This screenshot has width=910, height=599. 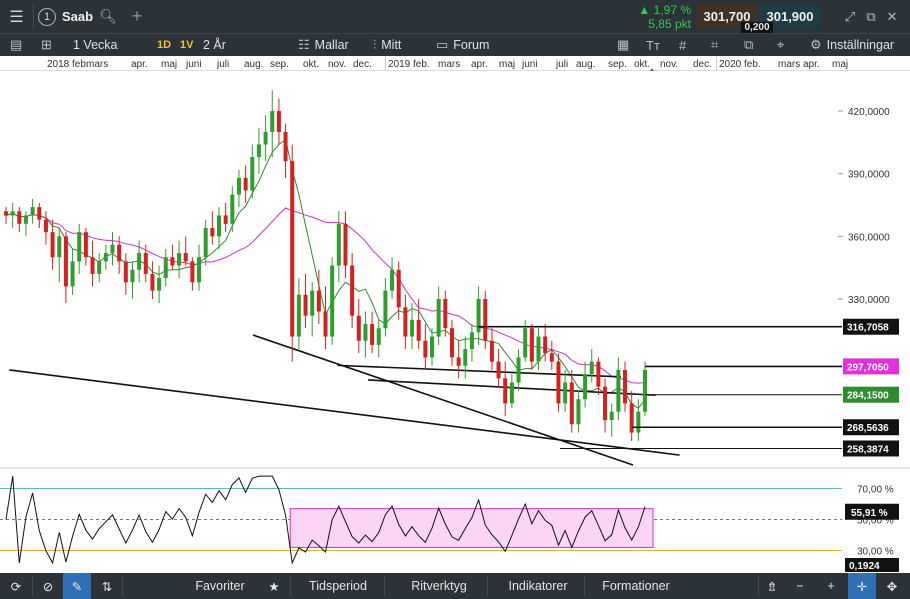 I want to click on range-label: 2 År, so click(x=214, y=45).